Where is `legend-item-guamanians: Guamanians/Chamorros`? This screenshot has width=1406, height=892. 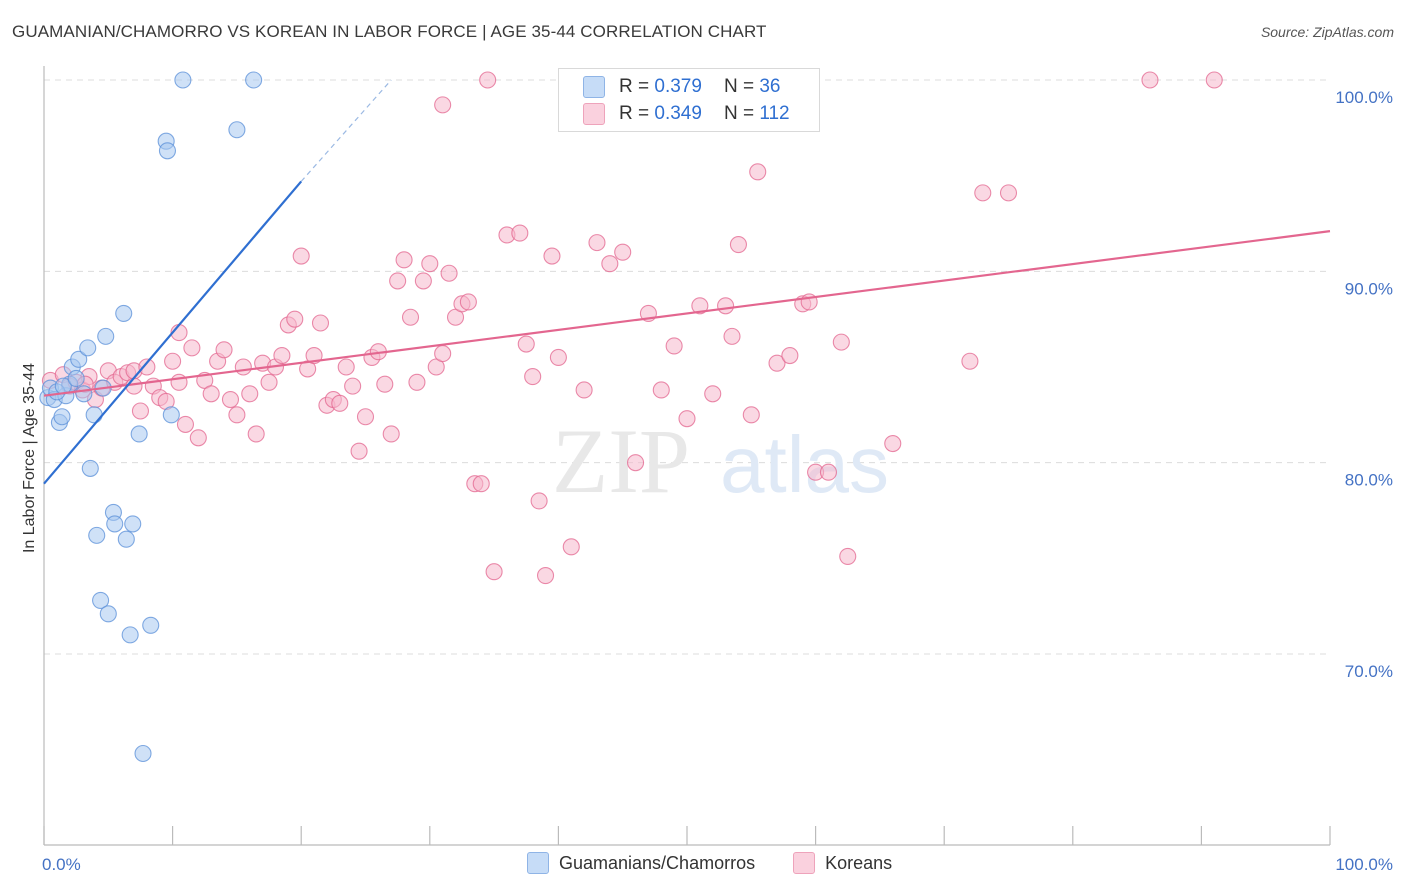
legend-item-guamanians: Guamanians/Chamorros is located at coordinates (641, 863).